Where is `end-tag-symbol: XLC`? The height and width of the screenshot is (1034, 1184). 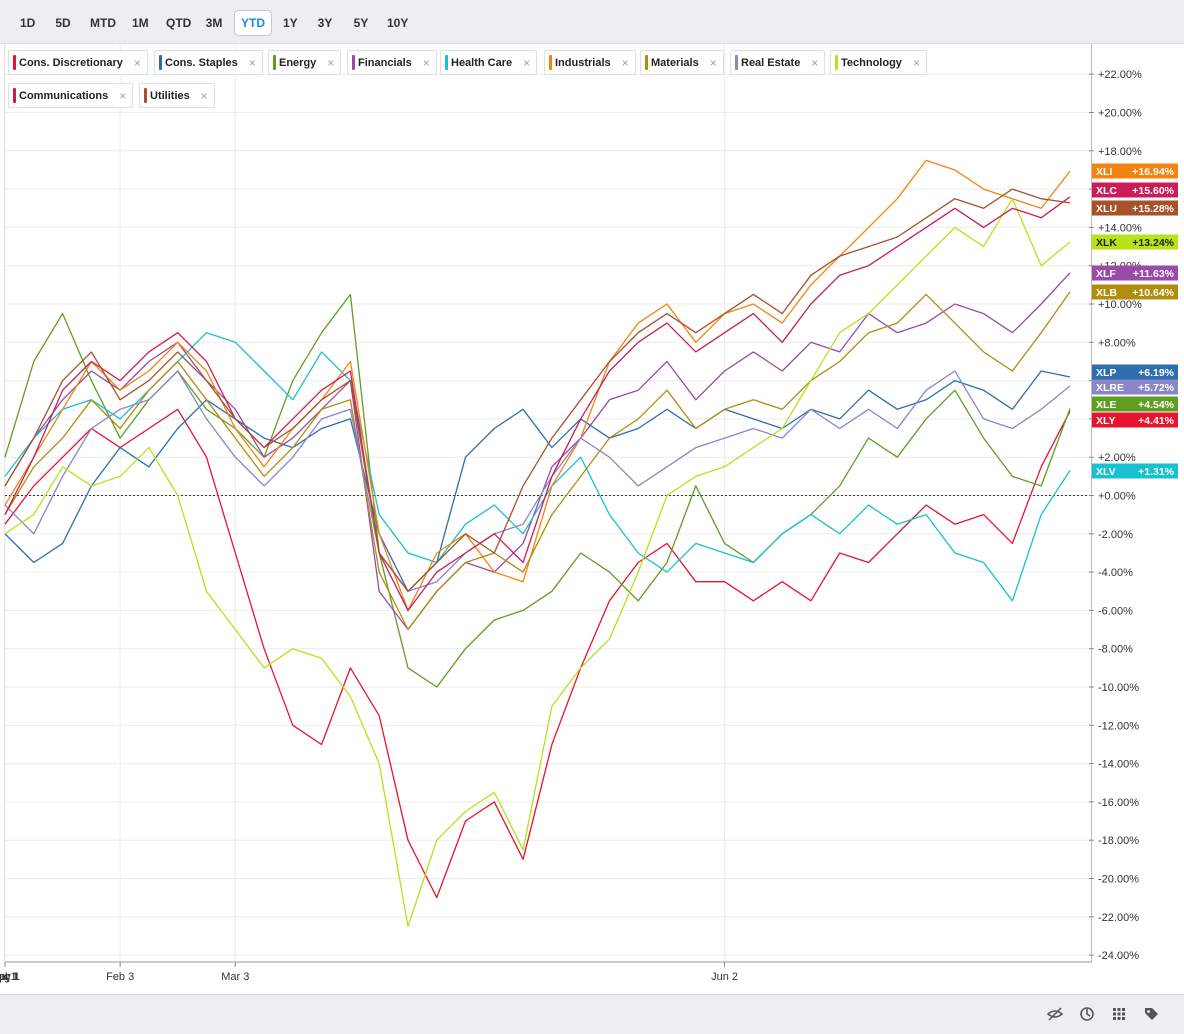
end-tag-symbol: XLC is located at coordinates (1106, 191).